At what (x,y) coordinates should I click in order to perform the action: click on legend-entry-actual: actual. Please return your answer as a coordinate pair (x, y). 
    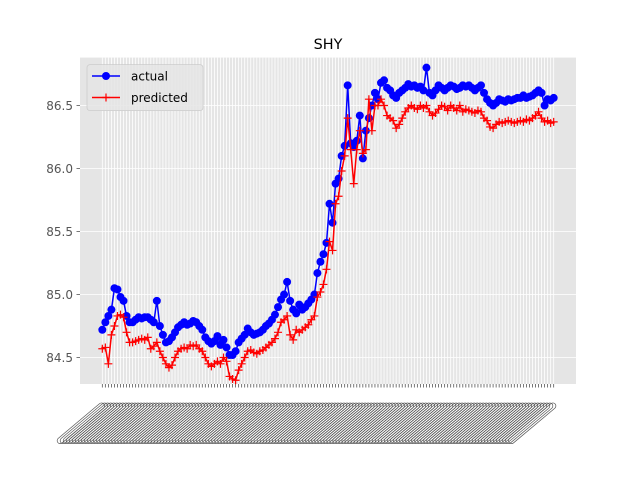
    Looking at the image, I should click on (130, 77).